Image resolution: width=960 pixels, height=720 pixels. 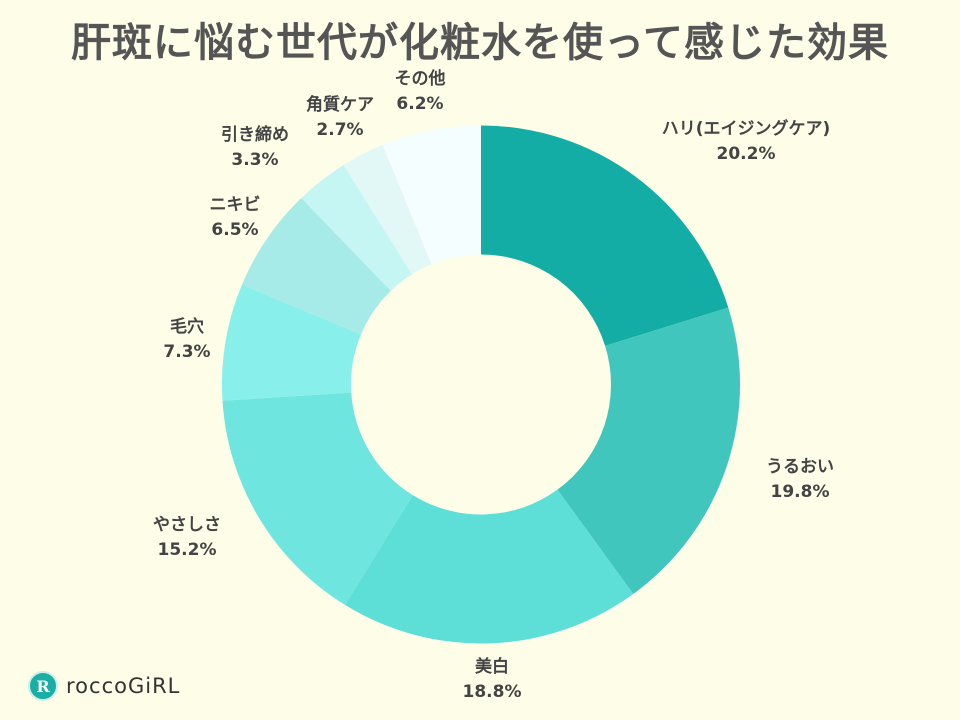 What do you see at coordinates (187, 327) in the screenshot?
I see `slice-category-label: 毛穴` at bounding box center [187, 327].